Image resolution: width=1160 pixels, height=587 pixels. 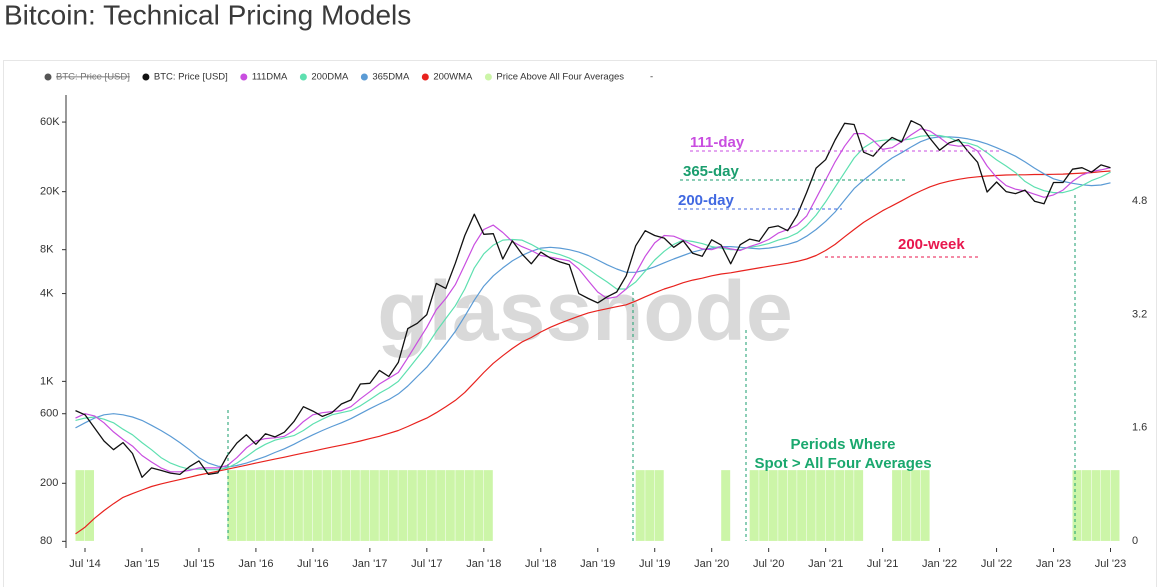 I want to click on y-tick-label: 80, so click(x=46, y=541).